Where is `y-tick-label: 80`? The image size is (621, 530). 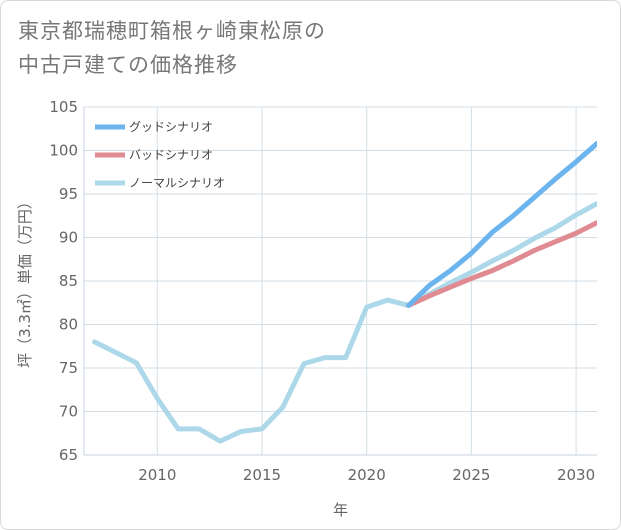
y-tick-label: 80 is located at coordinates (68, 325).